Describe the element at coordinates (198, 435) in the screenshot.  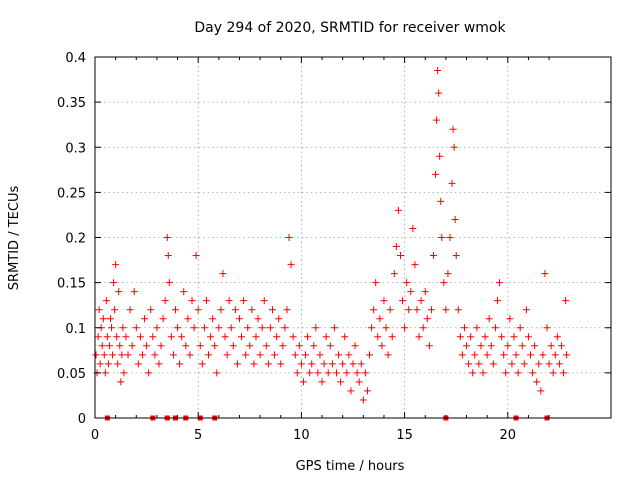
I see `x-tick-label: 5` at that location.